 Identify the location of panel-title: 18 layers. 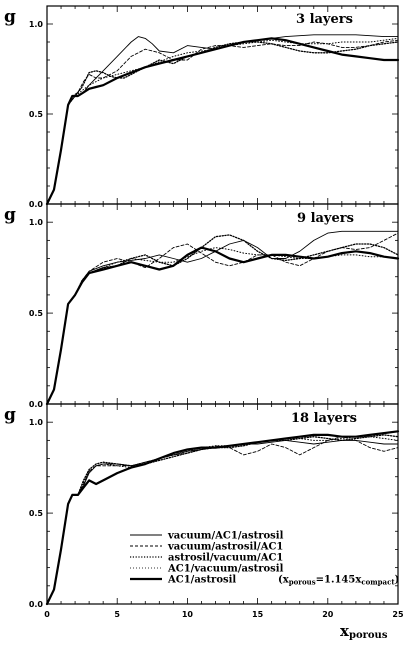
(324, 418).